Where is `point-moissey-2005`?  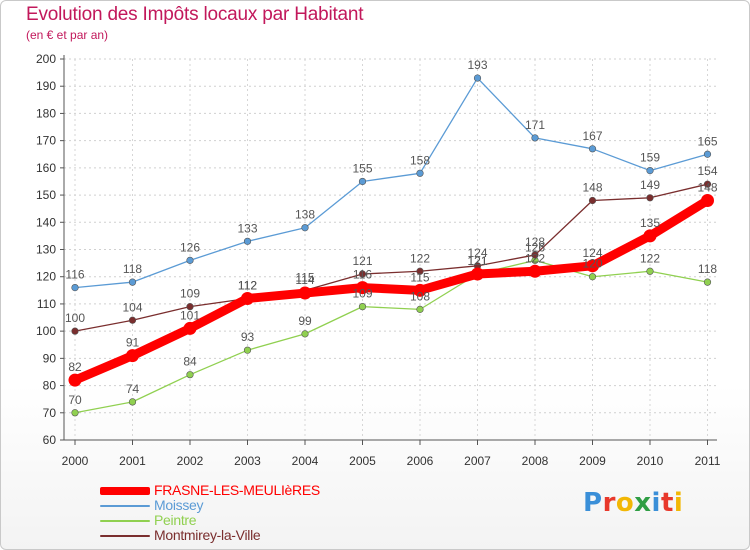
point-moissey-2005 is located at coordinates (362, 181).